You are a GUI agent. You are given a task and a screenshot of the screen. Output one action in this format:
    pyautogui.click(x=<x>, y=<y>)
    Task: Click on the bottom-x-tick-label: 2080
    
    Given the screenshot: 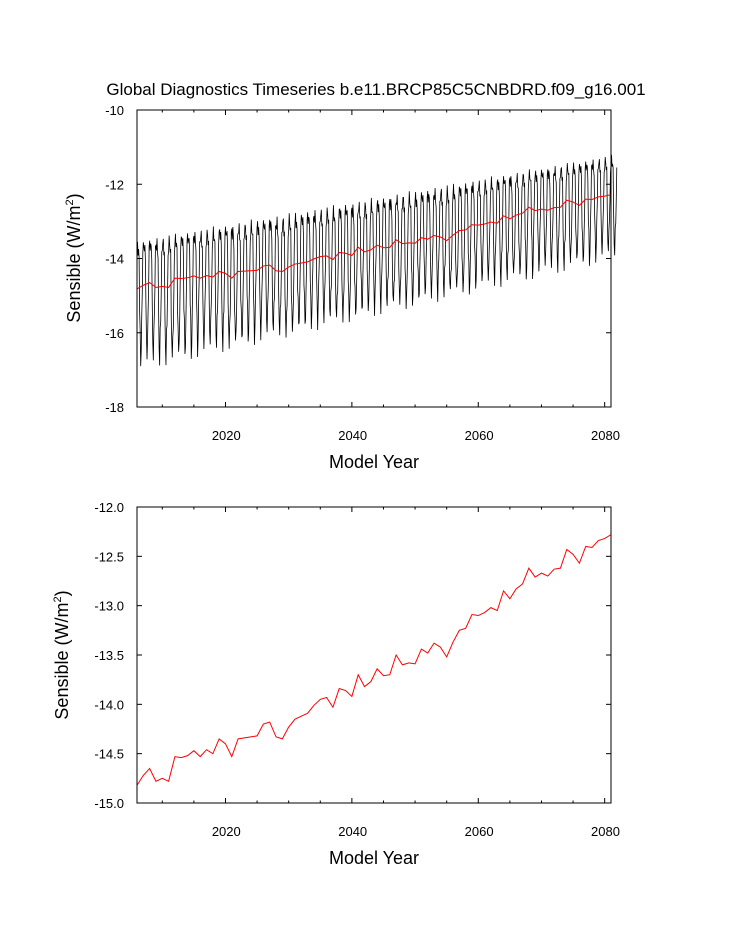 What is the action you would take?
    pyautogui.click(x=605, y=831)
    